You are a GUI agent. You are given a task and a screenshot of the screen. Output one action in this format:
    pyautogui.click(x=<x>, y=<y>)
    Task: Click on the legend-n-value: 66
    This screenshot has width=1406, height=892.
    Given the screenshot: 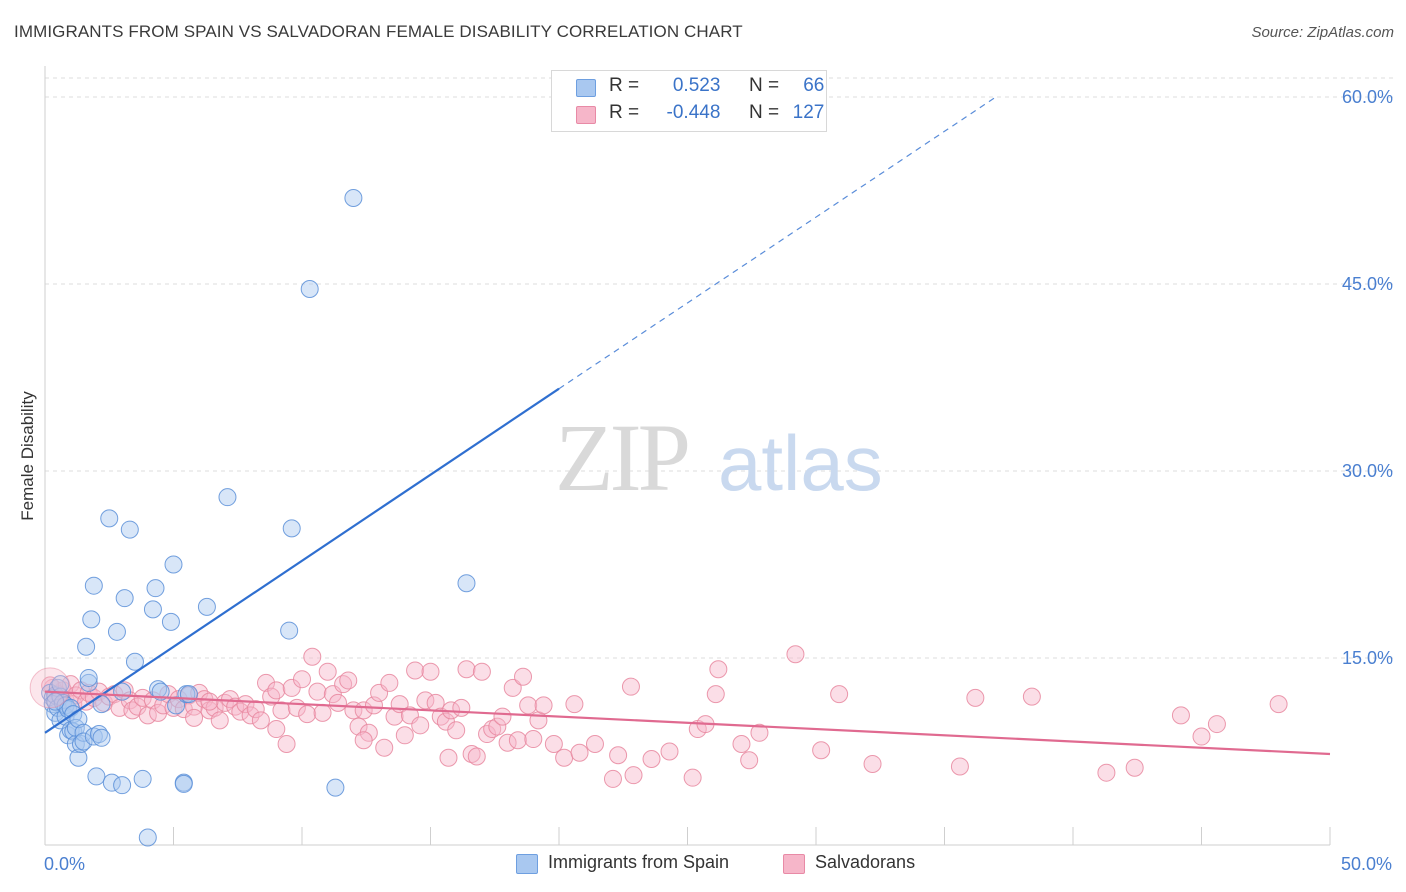 What is the action you would take?
    pyautogui.click(x=814, y=85)
    